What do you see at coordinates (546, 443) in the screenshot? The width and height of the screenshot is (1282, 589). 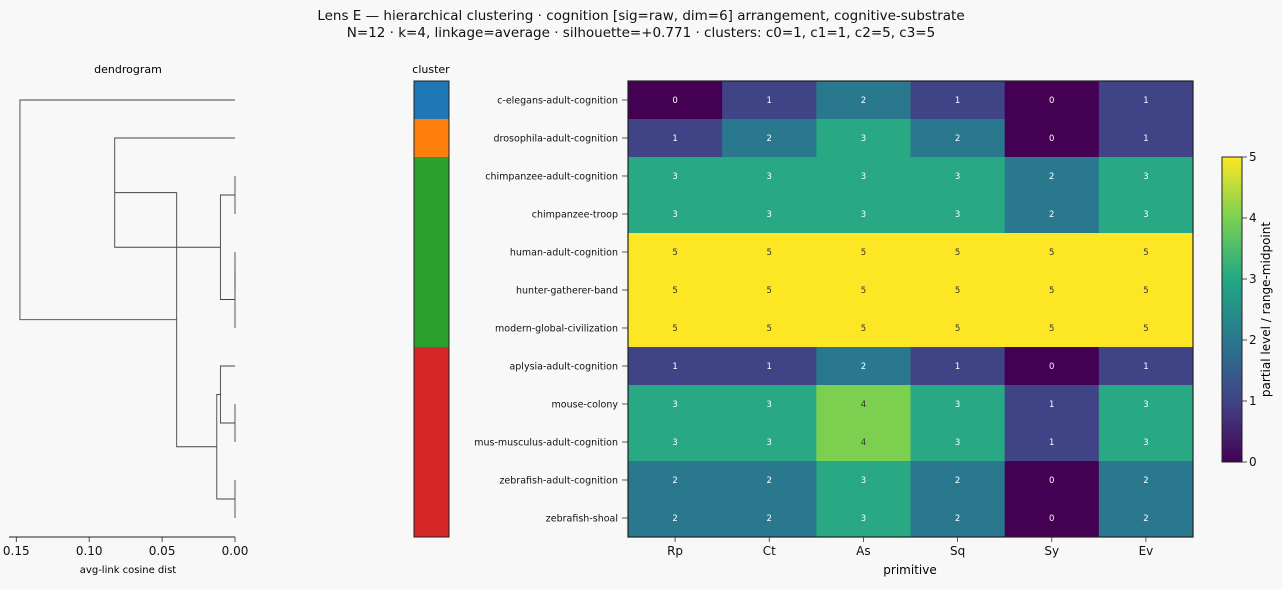 I see `row-label: mus-musculus-adult-cognition` at bounding box center [546, 443].